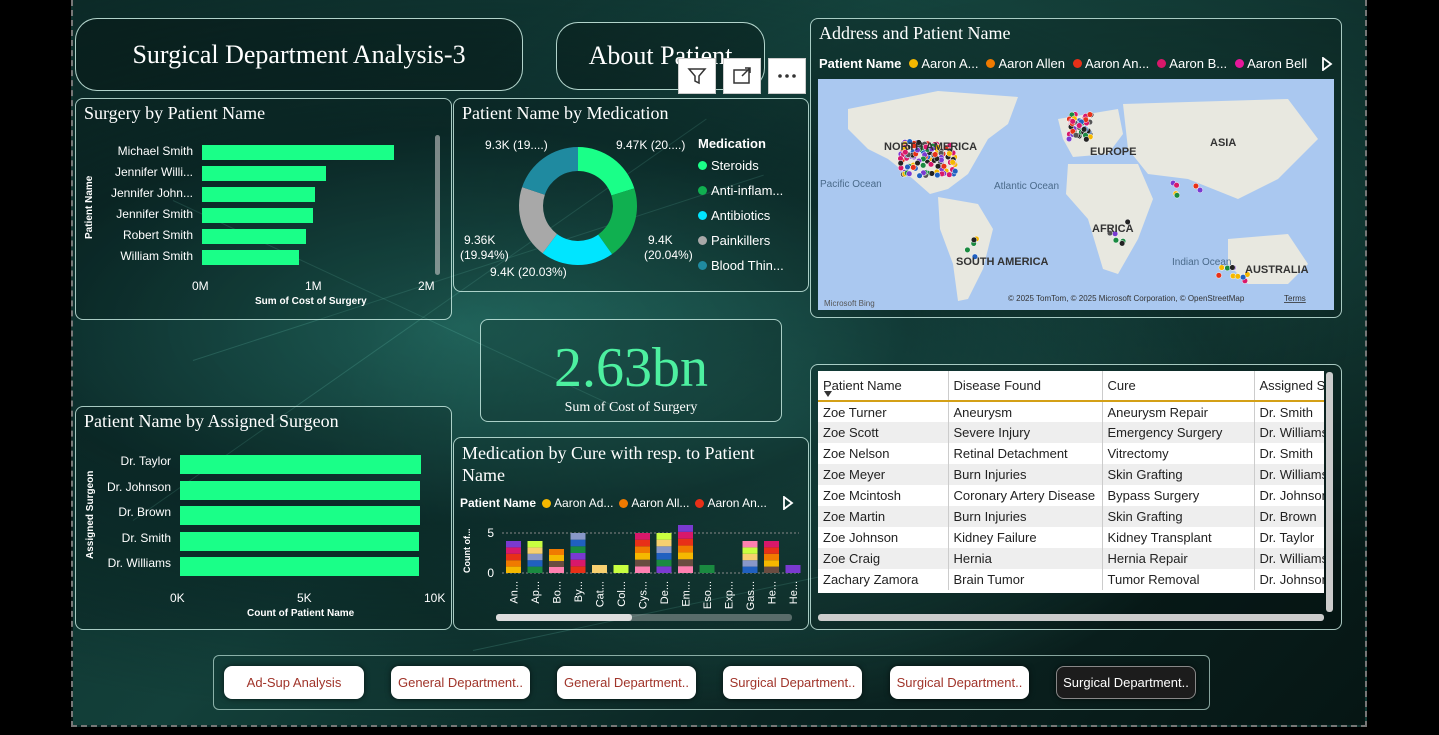 This screenshot has width=1439, height=735. What do you see at coordinates (294, 682) in the screenshot?
I see `nav-ad-sup-analysis: Ad-Sup Analysis` at bounding box center [294, 682].